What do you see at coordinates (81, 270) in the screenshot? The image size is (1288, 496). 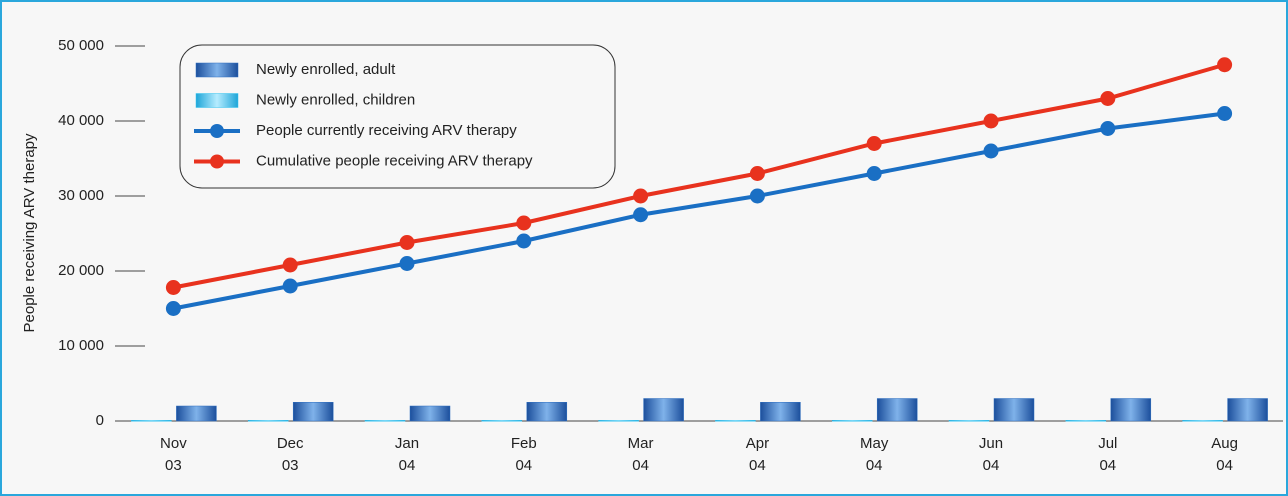 I see `y-tick-label: 20 000` at bounding box center [81, 270].